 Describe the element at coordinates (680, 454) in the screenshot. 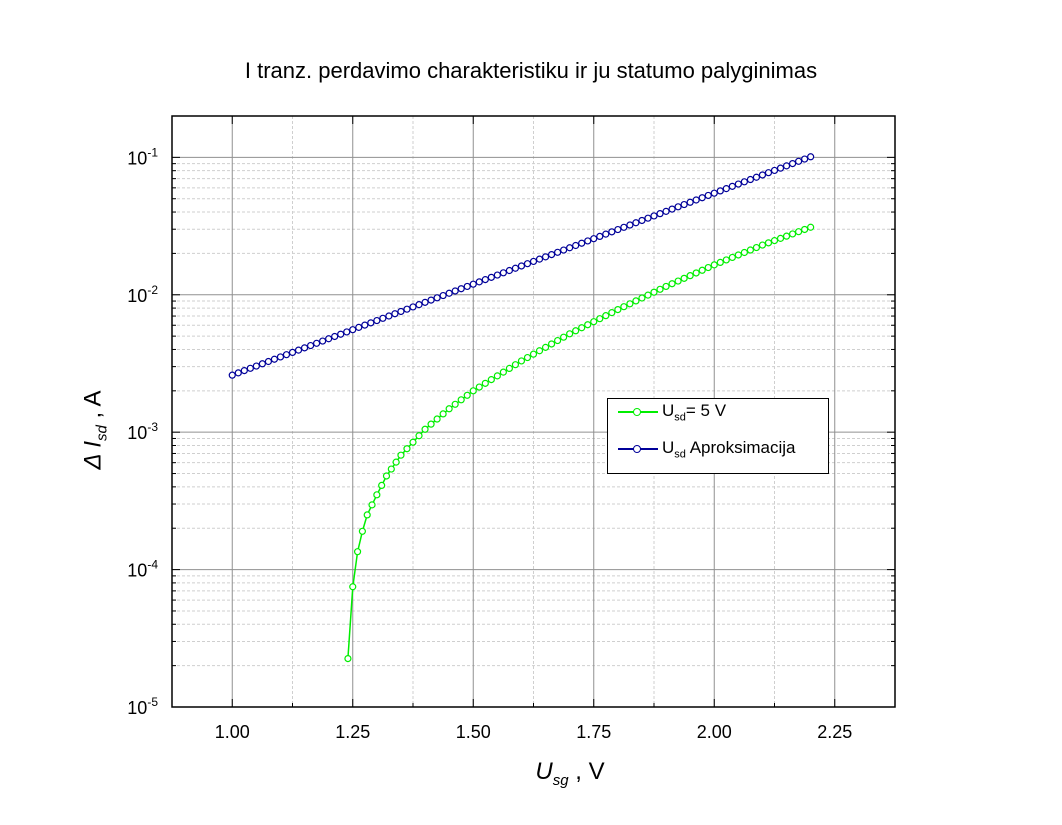

I see `legend-label-approx-sub: sd` at that location.